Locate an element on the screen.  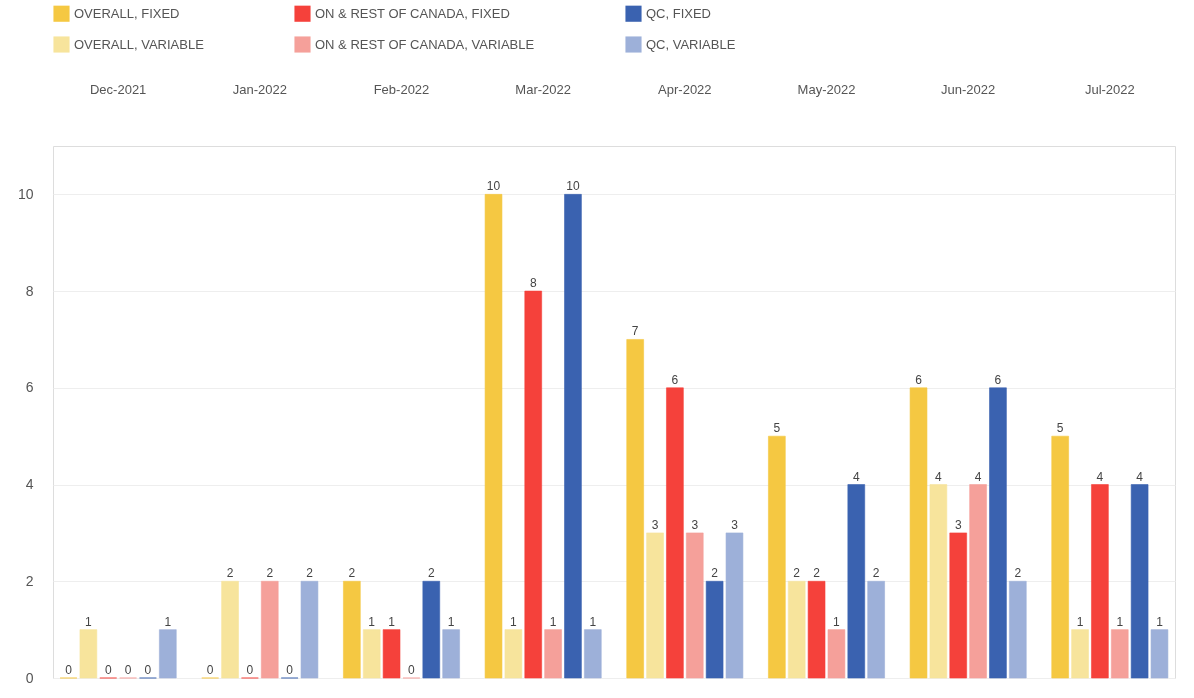
y-tick-label: 8 is located at coordinates (29, 290).